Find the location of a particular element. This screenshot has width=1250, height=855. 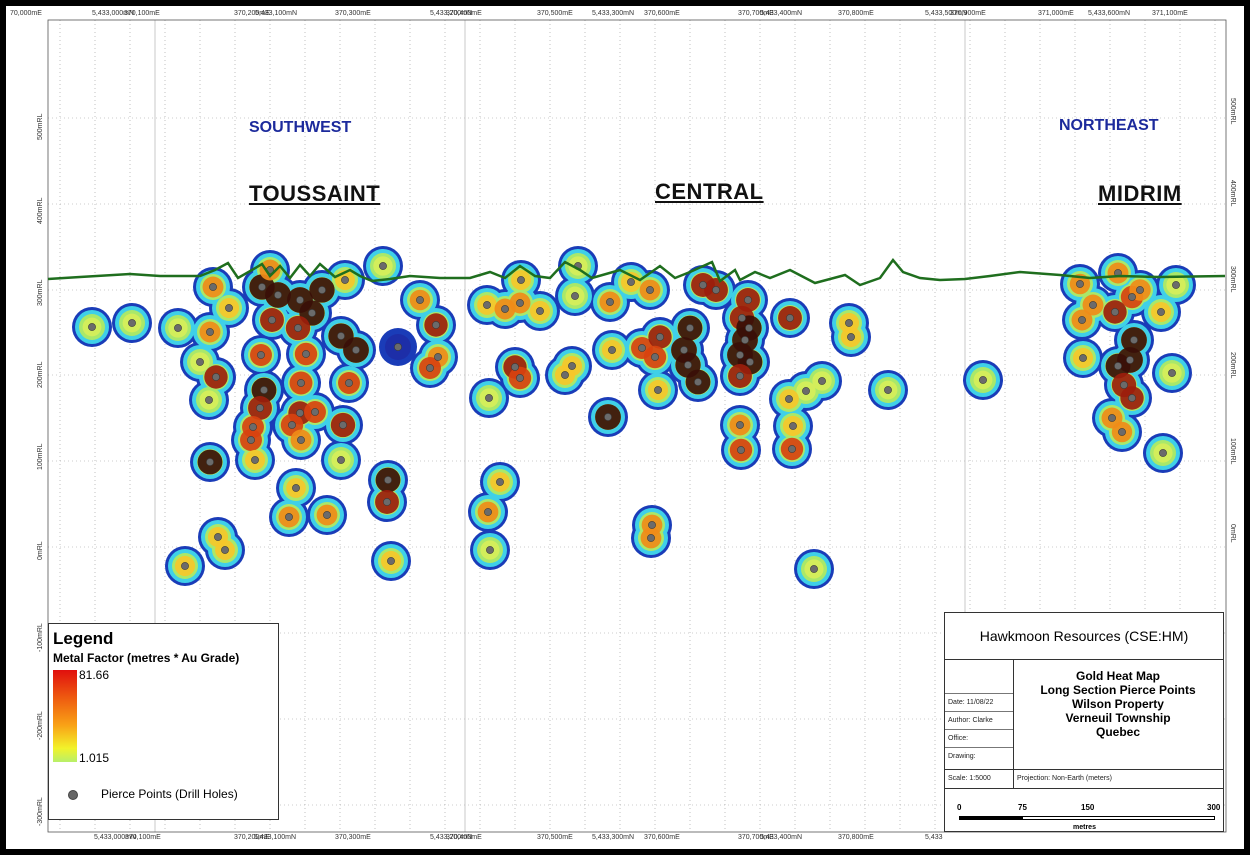

rl-tick-label: -300mRL is located at coordinates (40, 811).